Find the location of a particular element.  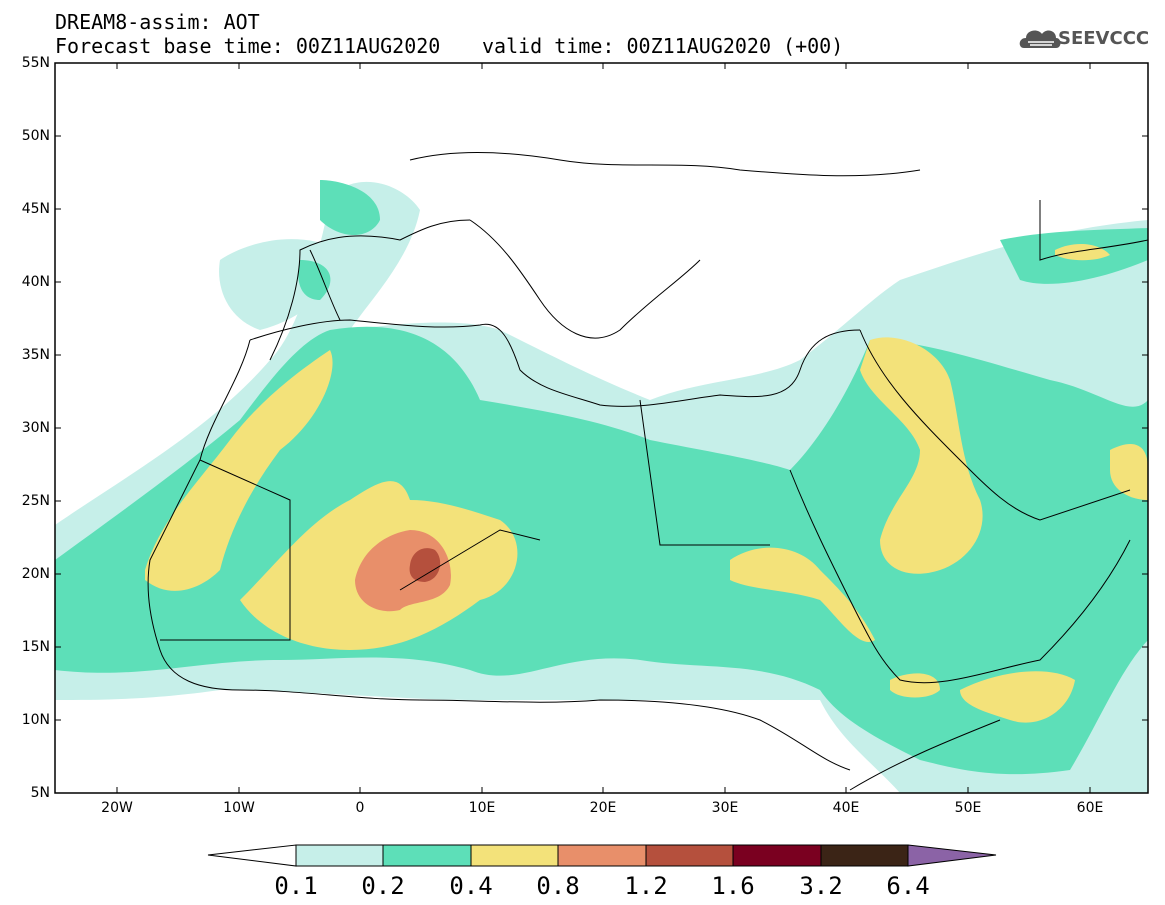

lat-label-20n: 20N is located at coordinates (35, 574).